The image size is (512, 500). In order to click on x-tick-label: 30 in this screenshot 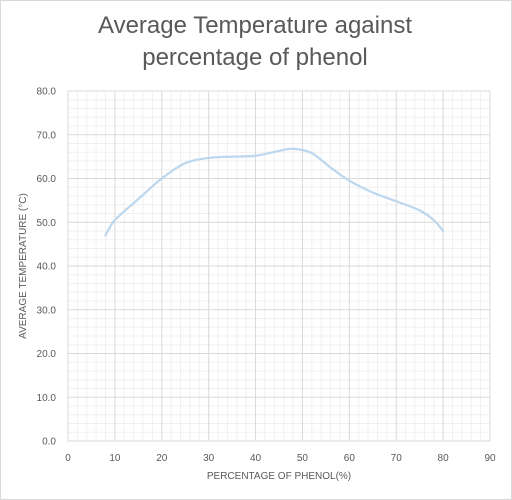, I will do `click(209, 458)`.